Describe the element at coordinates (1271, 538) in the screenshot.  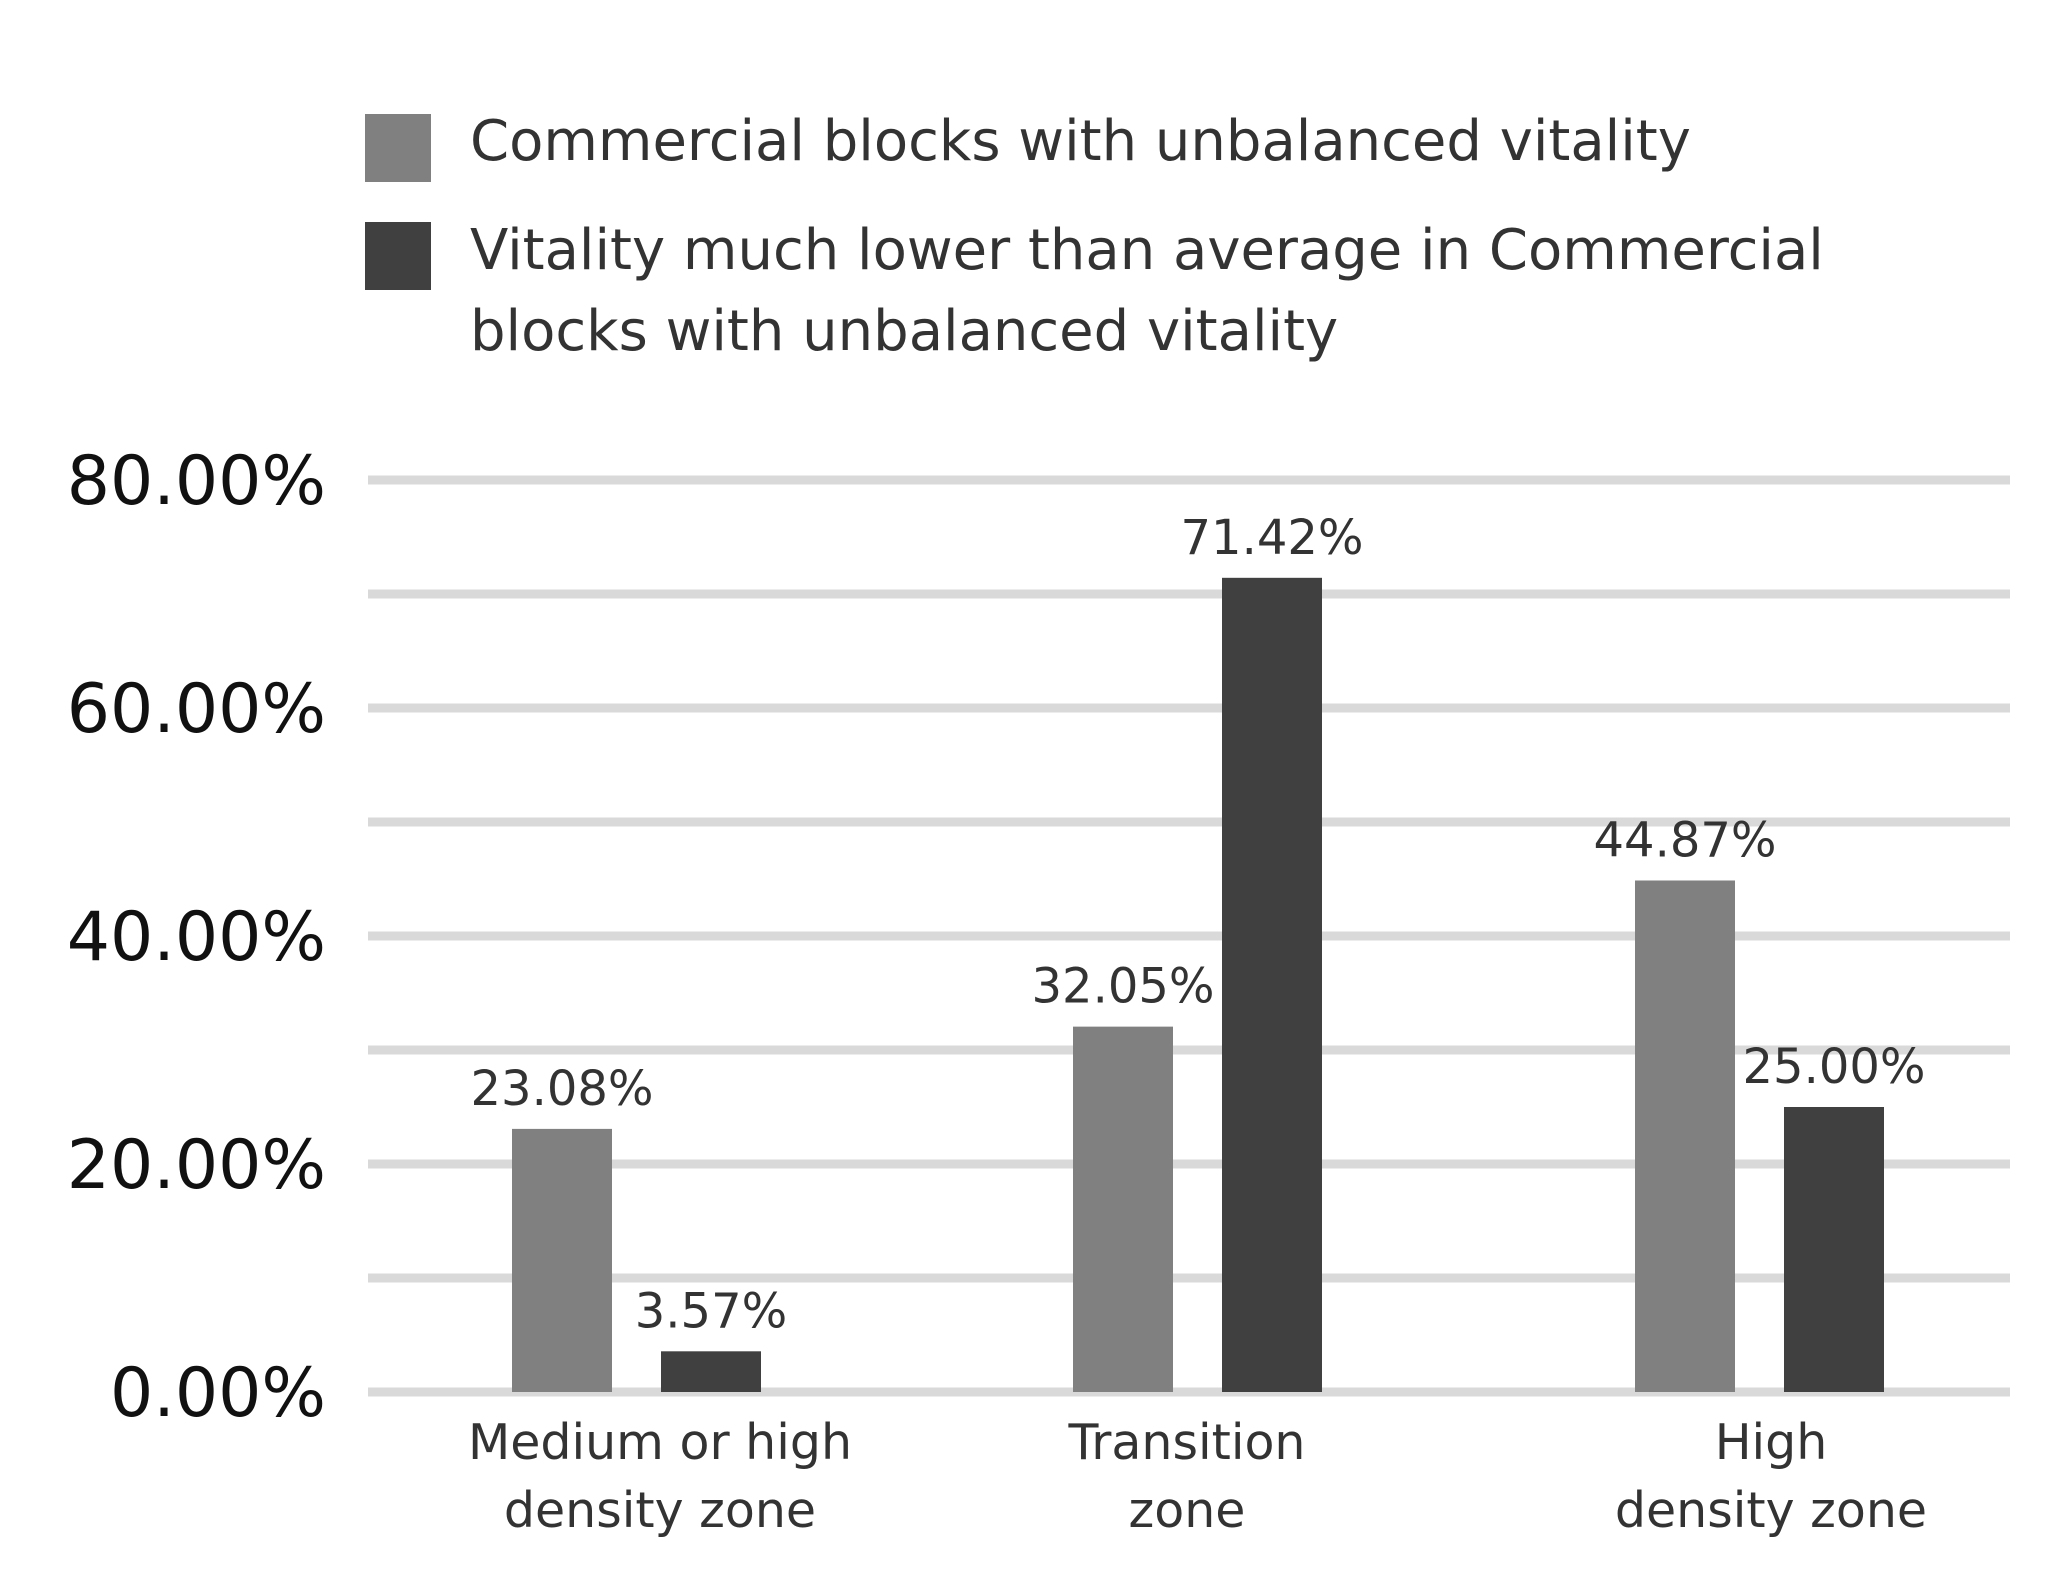
I see `data-label: 71.42%` at that location.